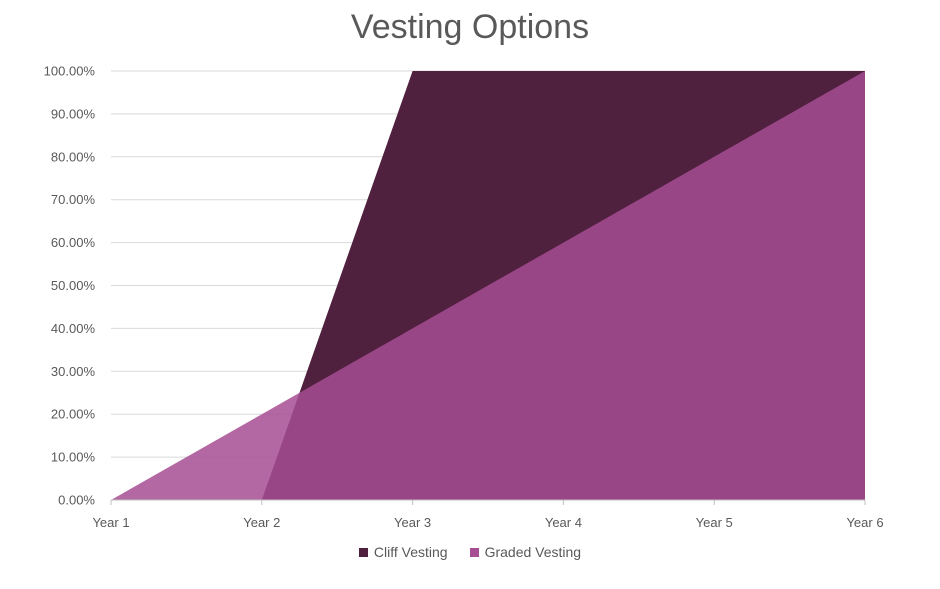  What do you see at coordinates (73, 371) in the screenshot?
I see `y-tick-label: 30.00%` at bounding box center [73, 371].